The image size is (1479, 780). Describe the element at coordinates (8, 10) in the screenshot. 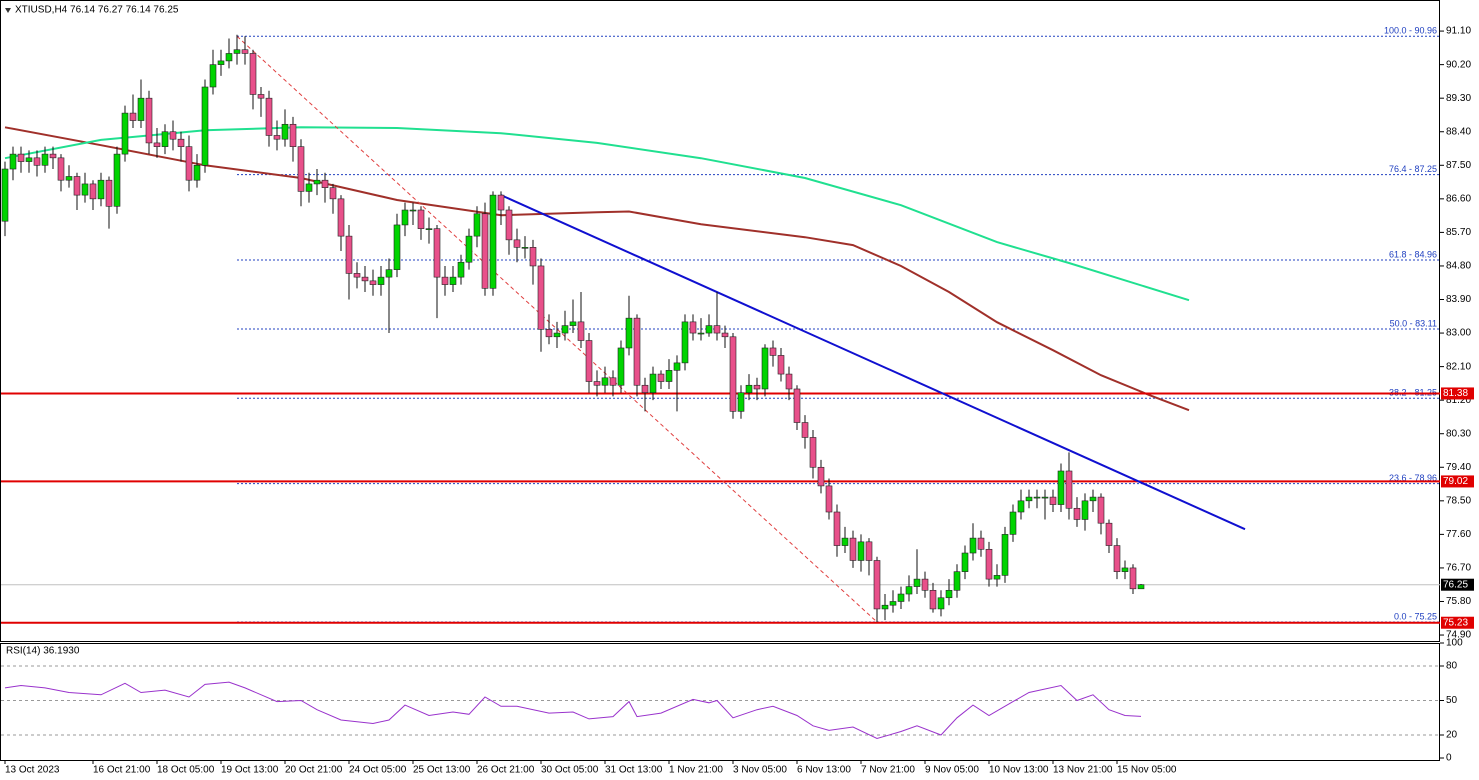

I see `title-icon` at that location.